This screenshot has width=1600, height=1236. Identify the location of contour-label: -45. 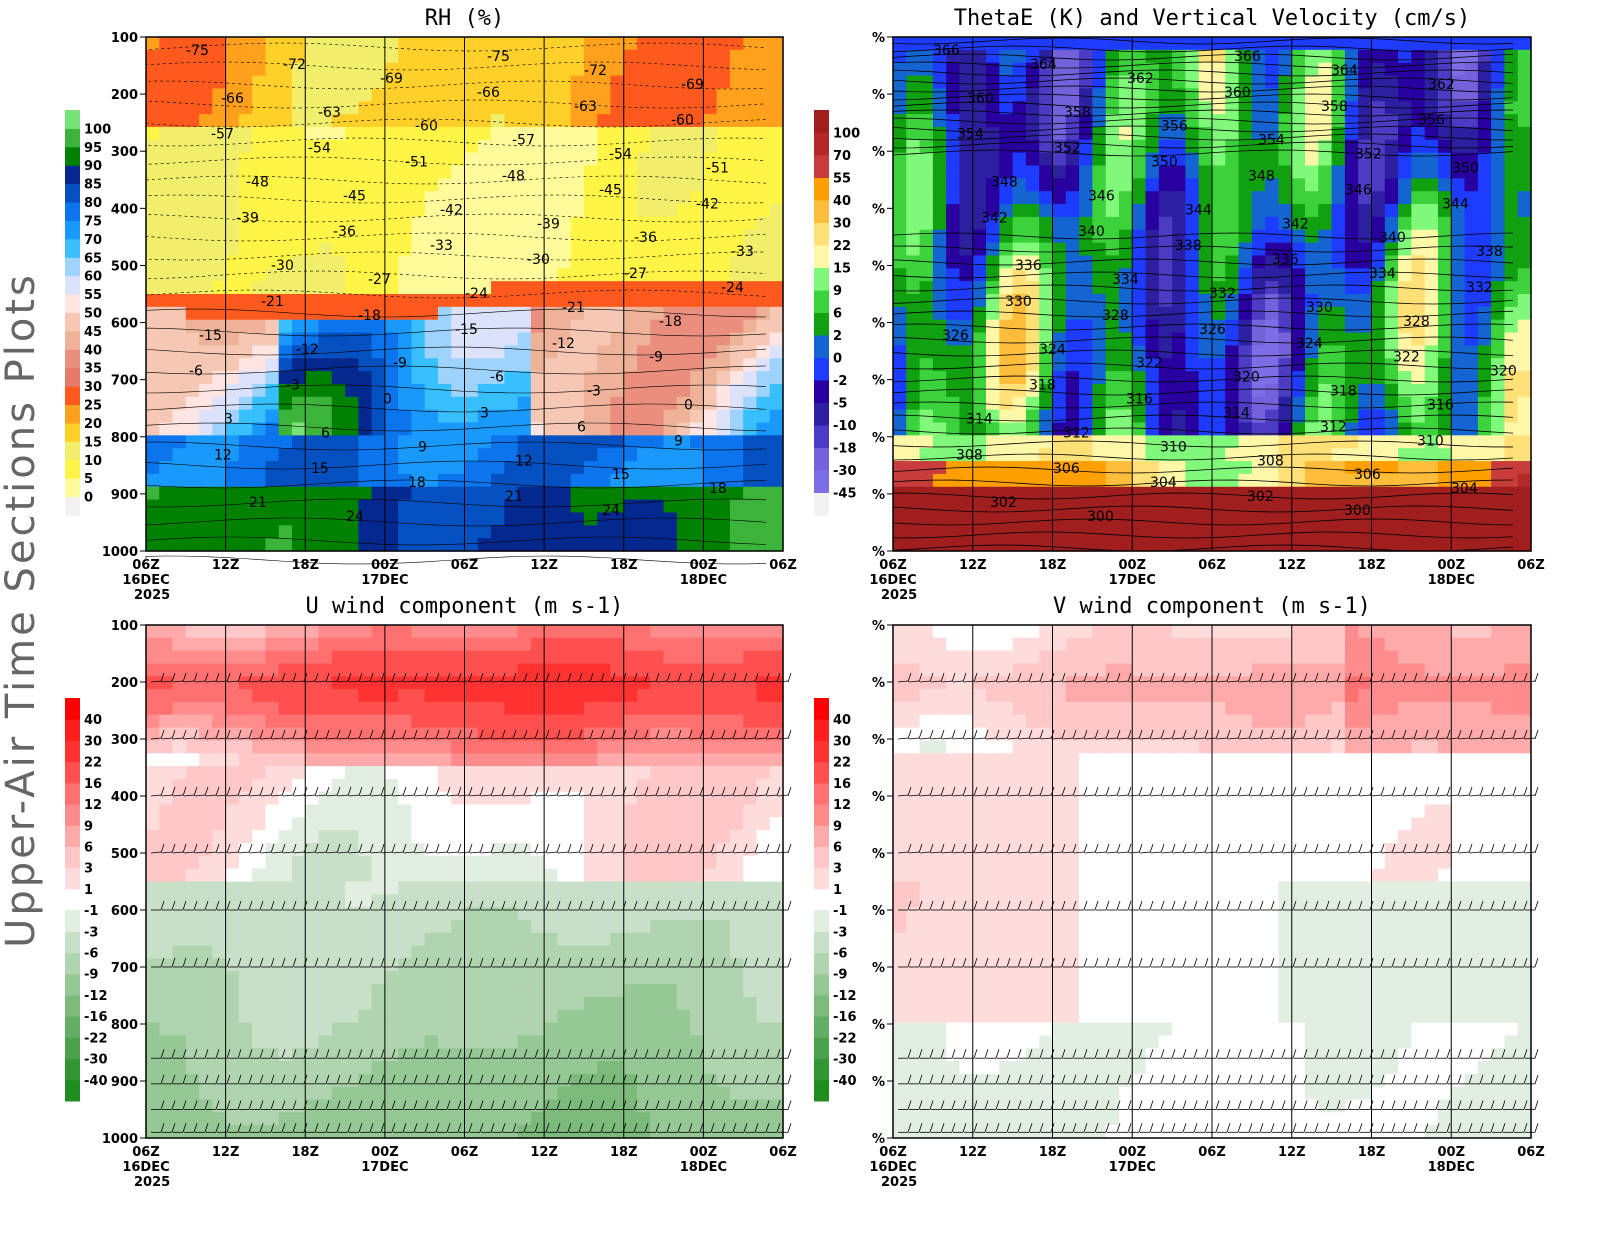
(610, 190).